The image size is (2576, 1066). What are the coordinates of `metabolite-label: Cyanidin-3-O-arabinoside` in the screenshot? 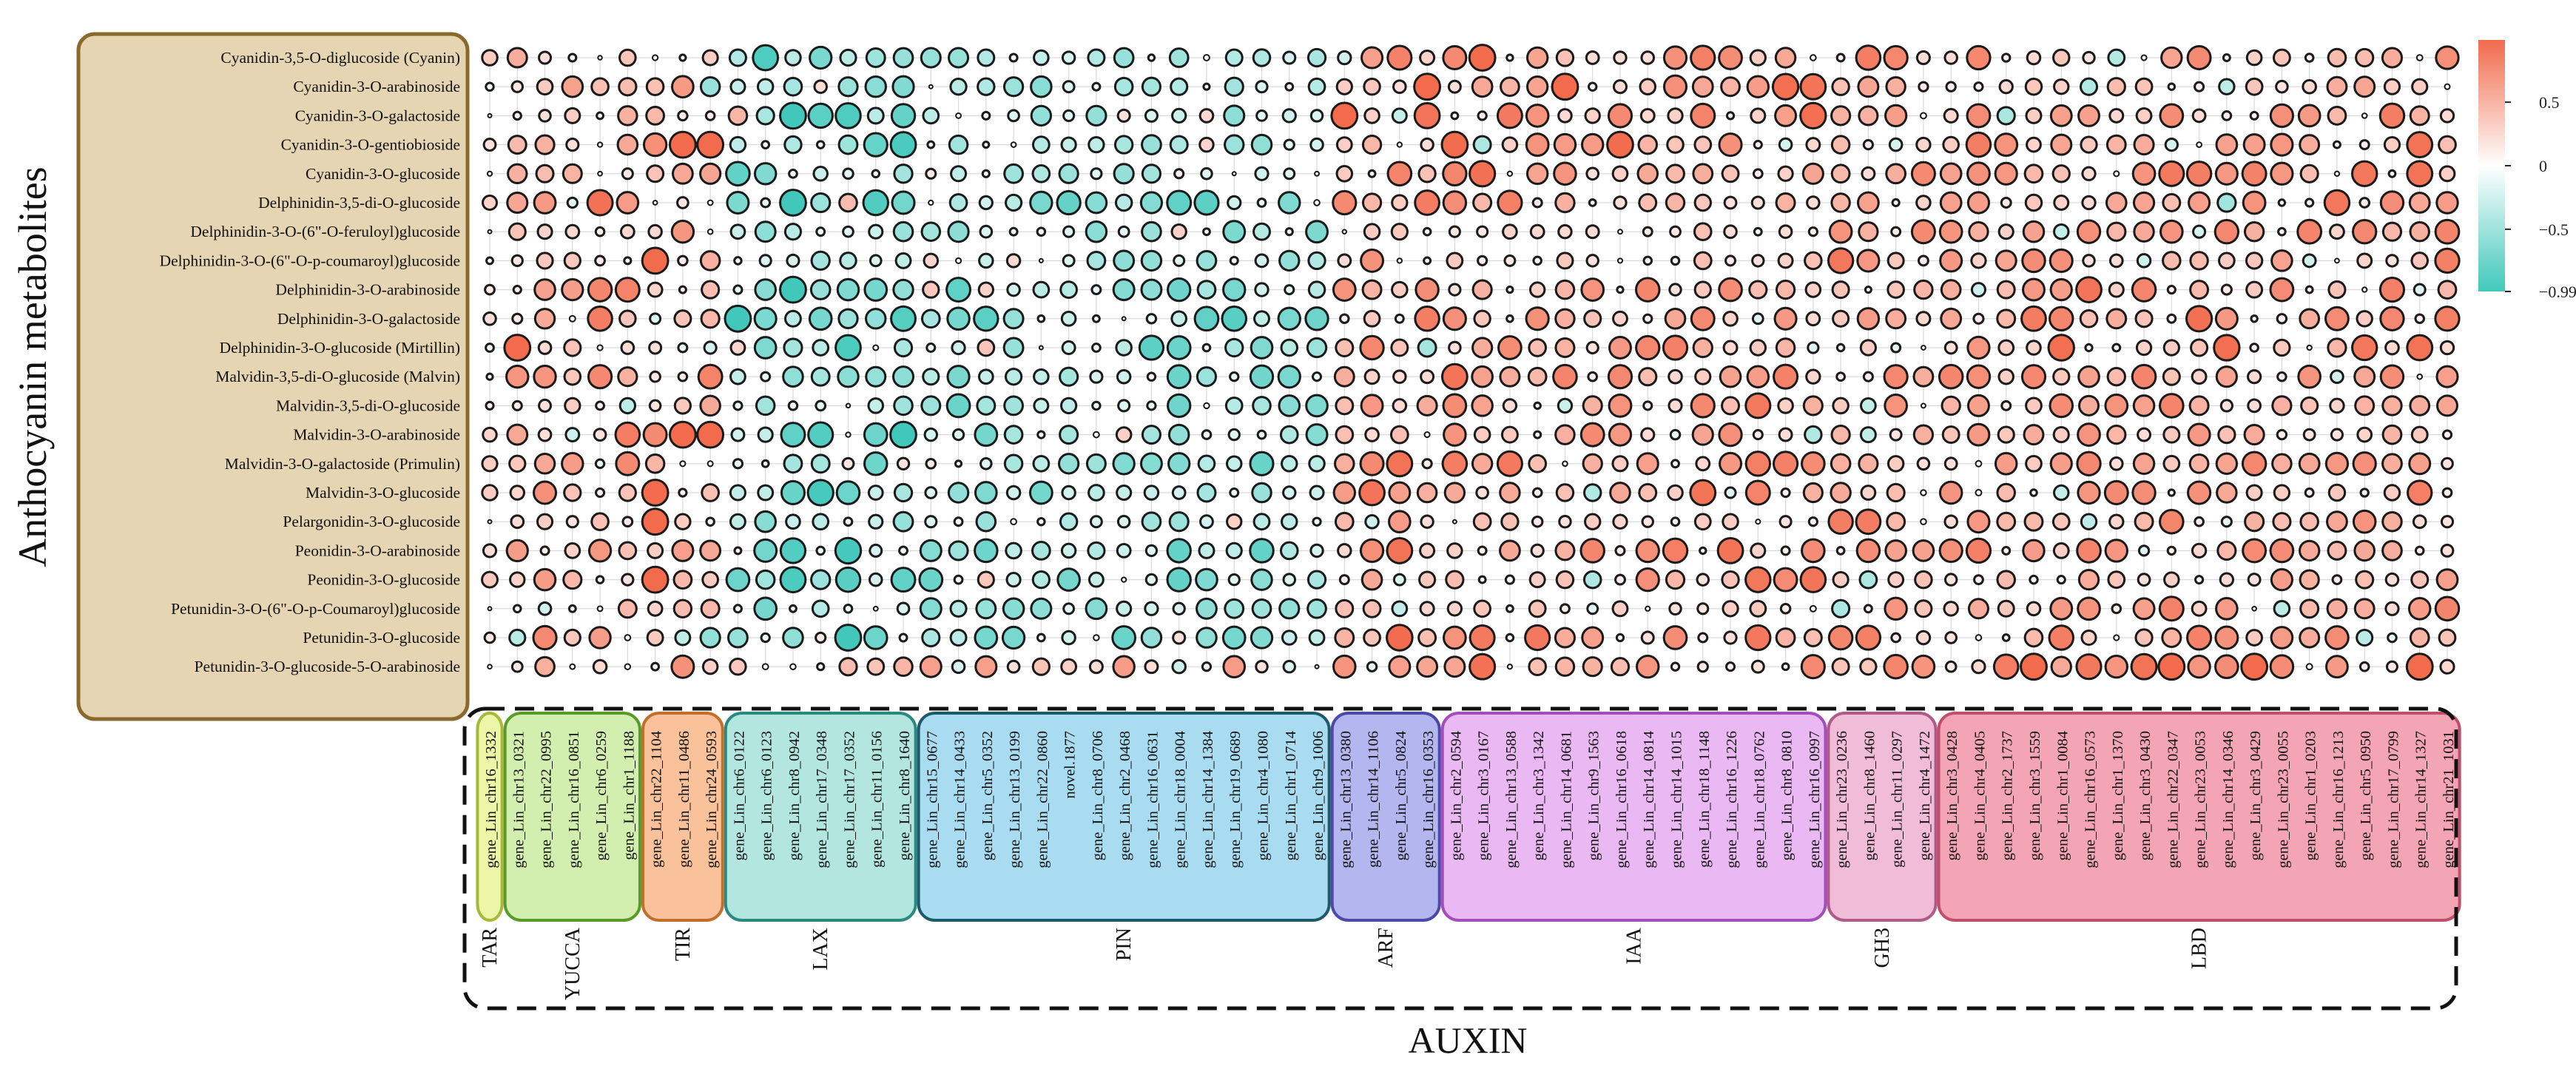 It's located at (376, 86).